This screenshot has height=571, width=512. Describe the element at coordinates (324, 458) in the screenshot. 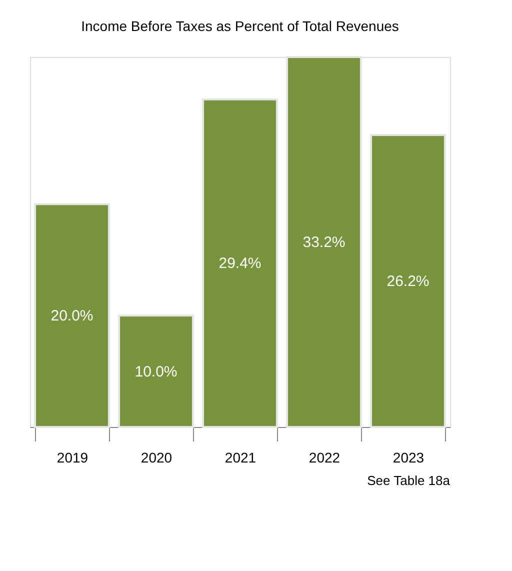

I see `x-tick-label: 2022` at that location.